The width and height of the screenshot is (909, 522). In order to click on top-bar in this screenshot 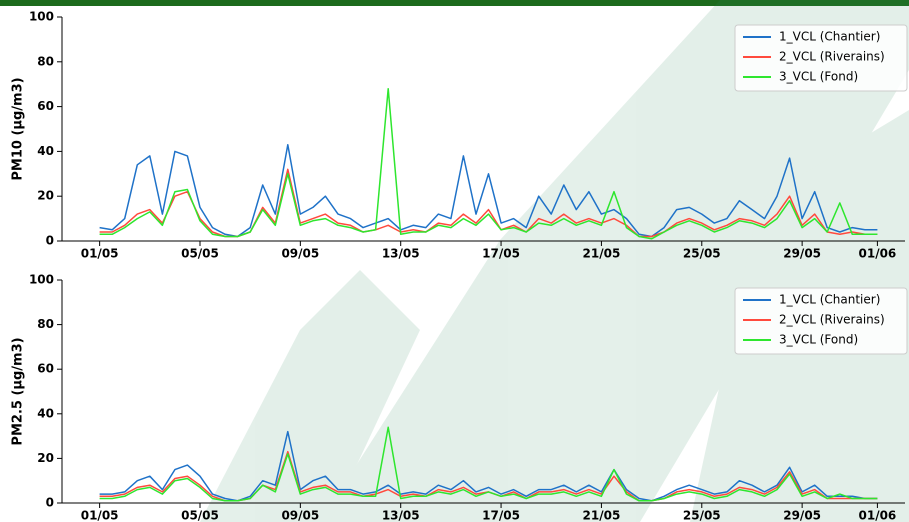, I will do `click(454, 3)`.